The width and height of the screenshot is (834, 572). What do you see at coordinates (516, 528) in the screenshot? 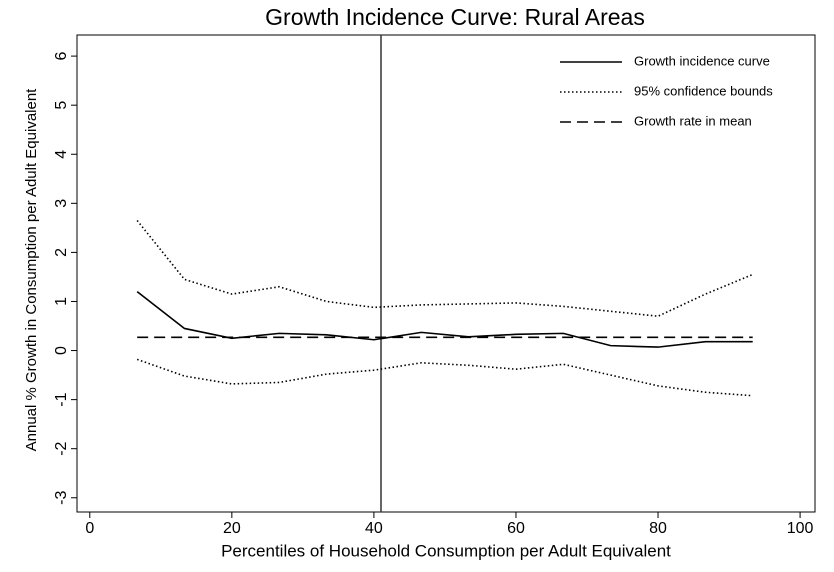
I see `x-tick-label: 60` at bounding box center [516, 528].